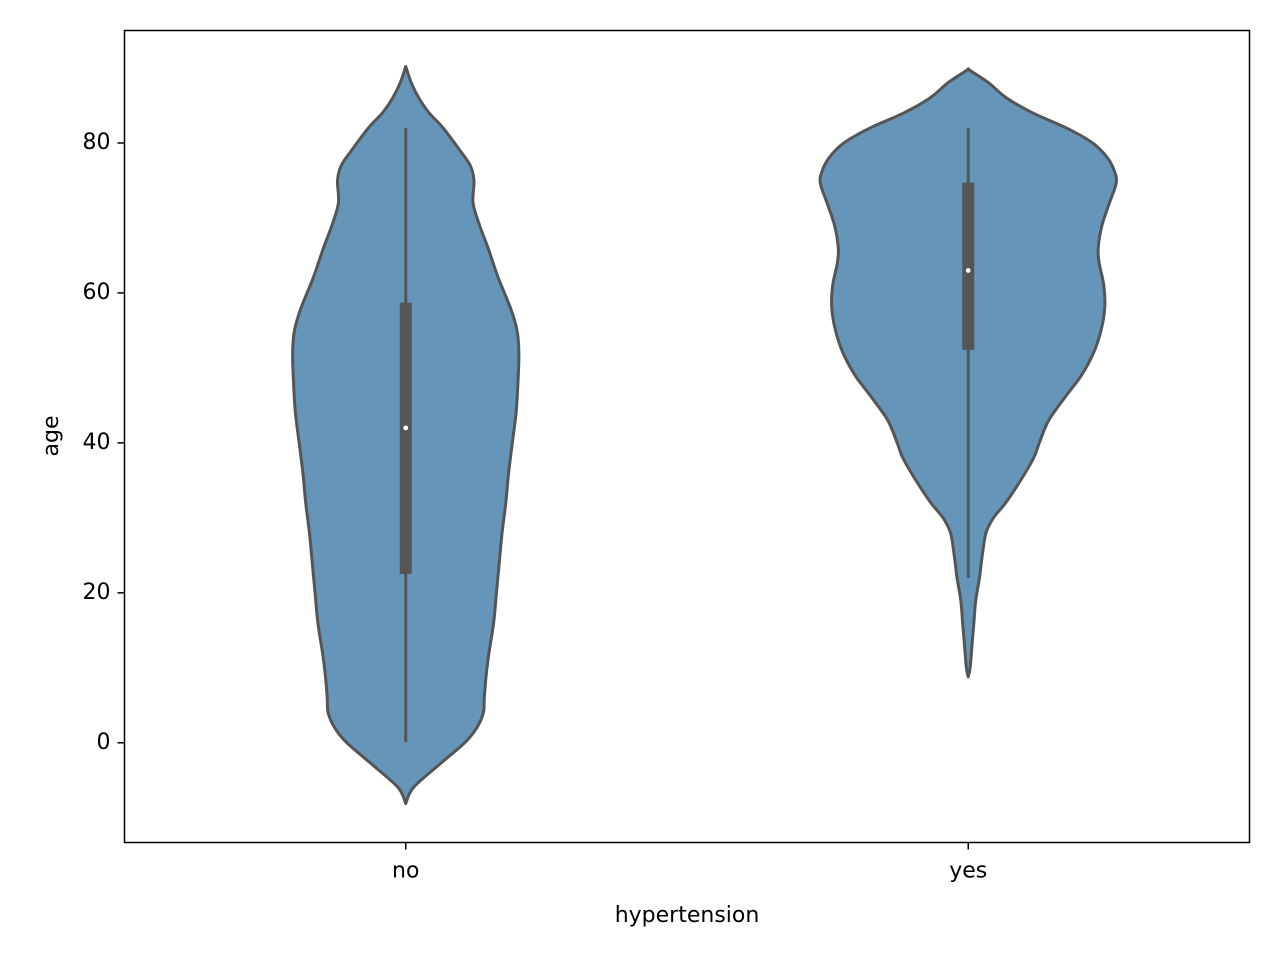  What do you see at coordinates (405, 438) in the screenshot?
I see `iqr-box-no` at bounding box center [405, 438].